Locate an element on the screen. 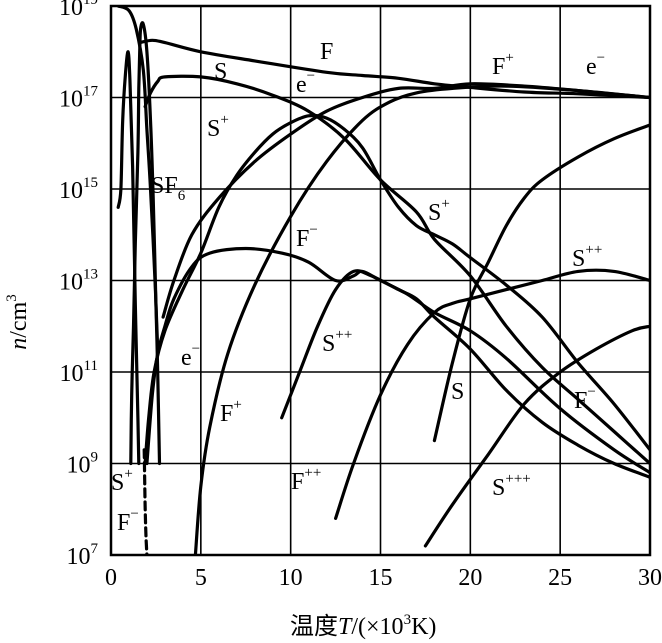  curve-label: S+++ is located at coordinates (511, 486).